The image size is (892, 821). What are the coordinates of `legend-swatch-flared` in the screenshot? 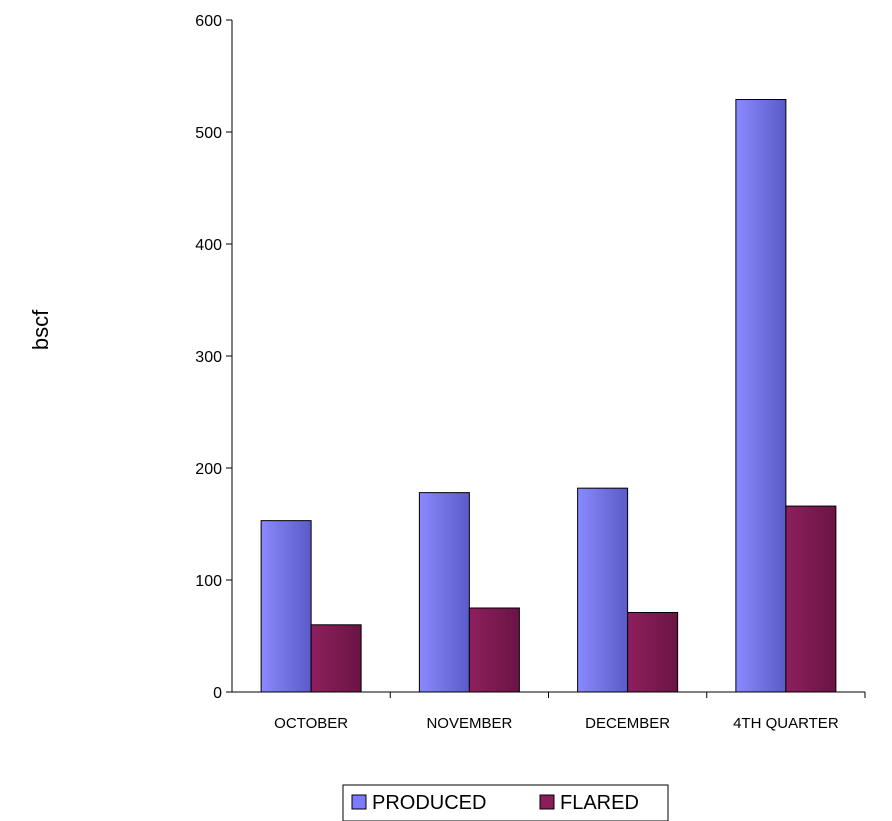 It's located at (547, 802).